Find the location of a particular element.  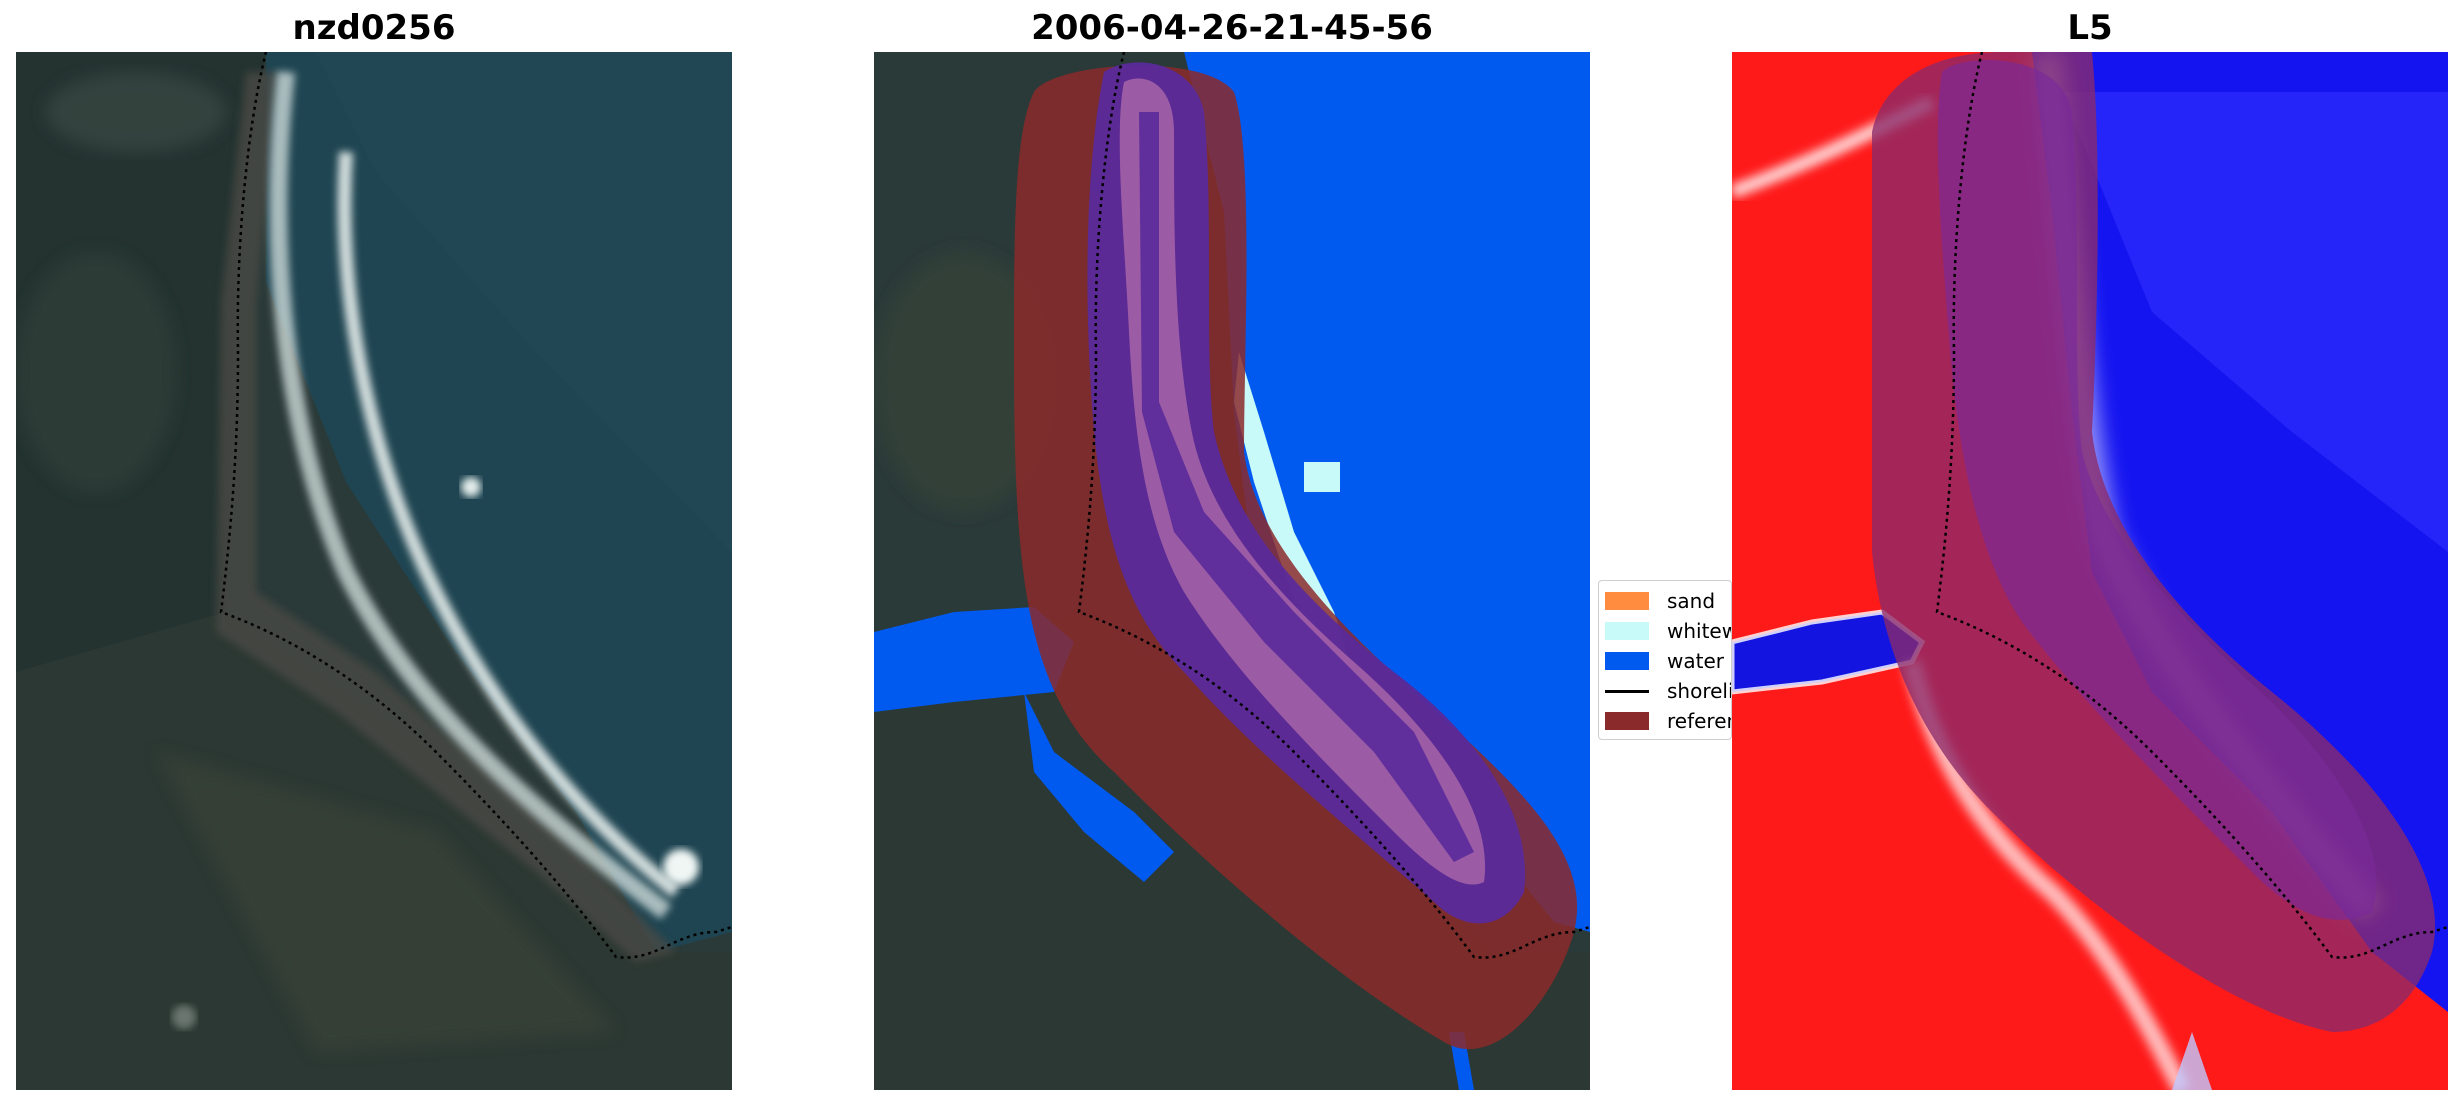

legend-label: sand is located at coordinates (1691, 601).